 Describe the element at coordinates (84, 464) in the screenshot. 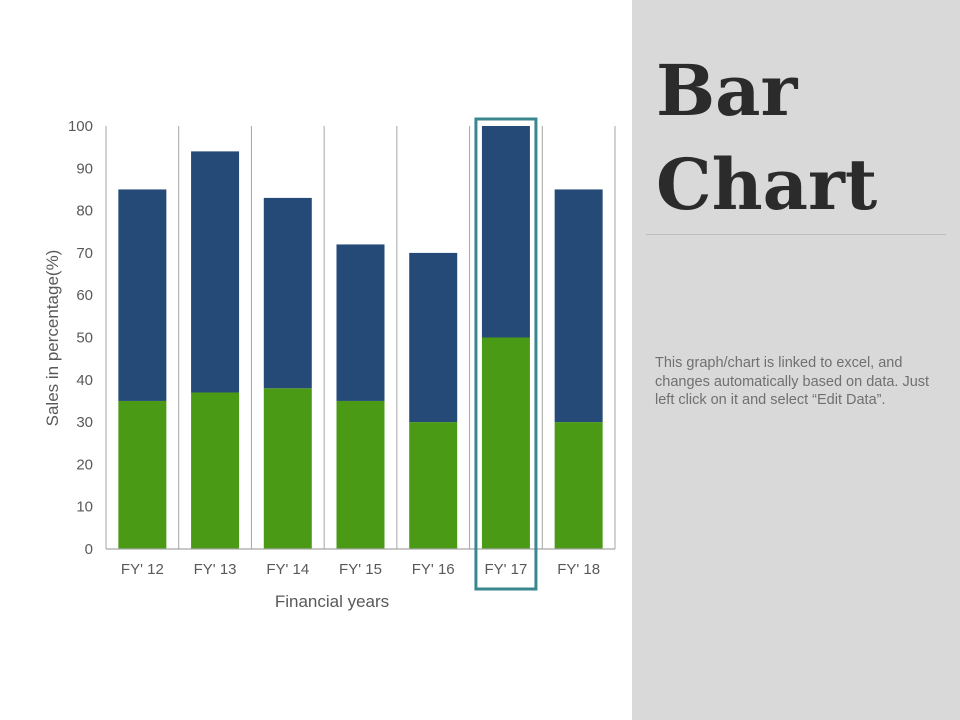

I see `y-tick-label: 20` at that location.